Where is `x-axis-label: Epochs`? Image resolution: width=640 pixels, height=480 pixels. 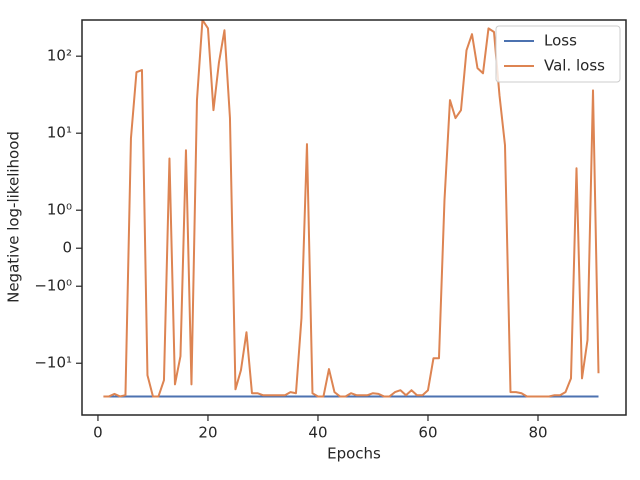
x-axis-label: Epochs is located at coordinates (354, 454).